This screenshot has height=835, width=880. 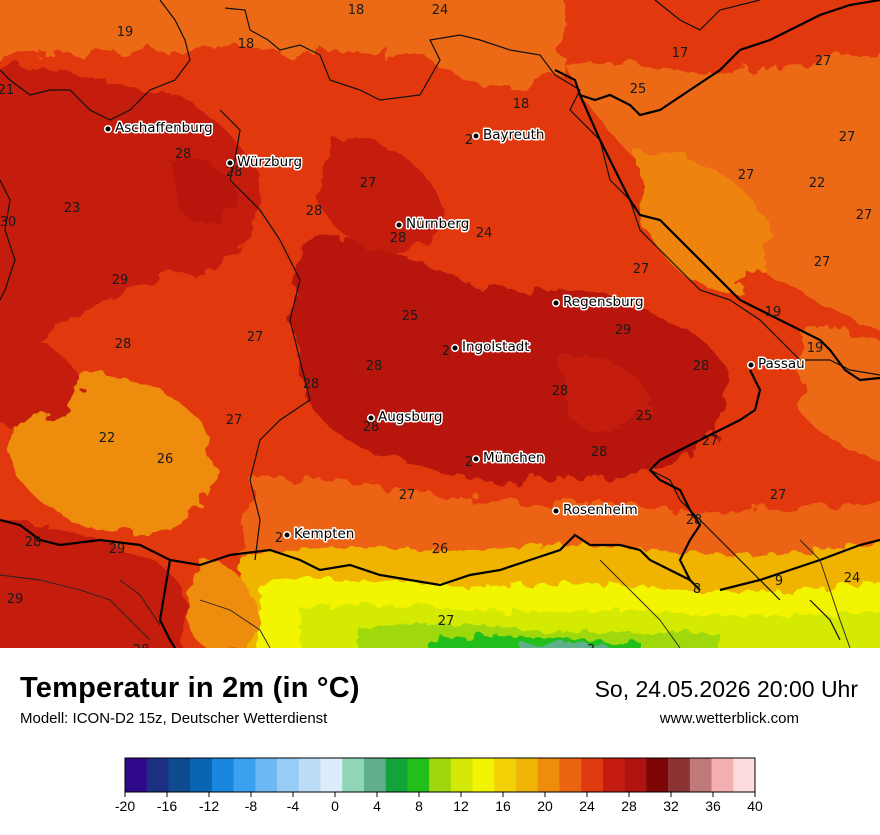 I want to click on city-regensburg: Regensburg, so click(x=598, y=302).